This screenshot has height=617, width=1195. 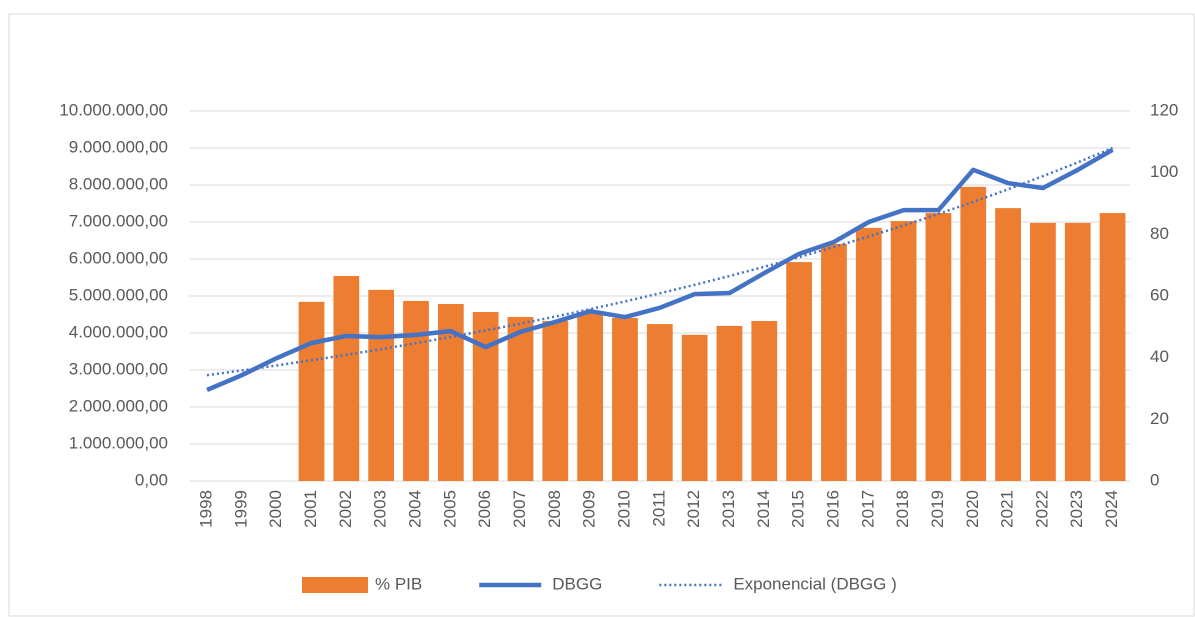 I want to click on y2-tick-label: 80, so click(x=1159, y=233).